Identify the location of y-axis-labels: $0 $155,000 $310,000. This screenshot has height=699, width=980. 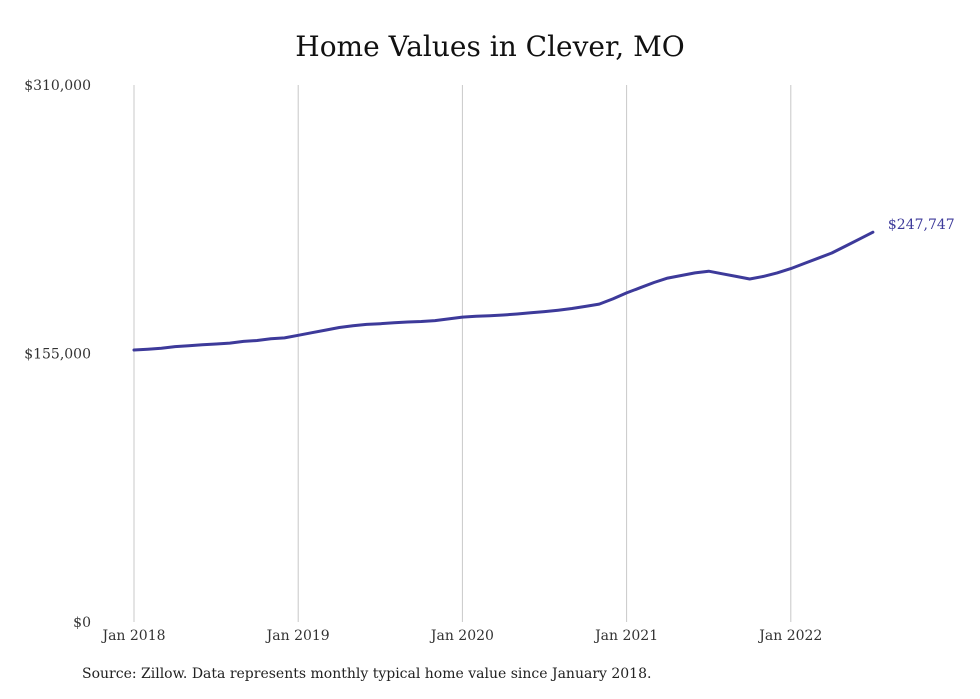
(57, 354).